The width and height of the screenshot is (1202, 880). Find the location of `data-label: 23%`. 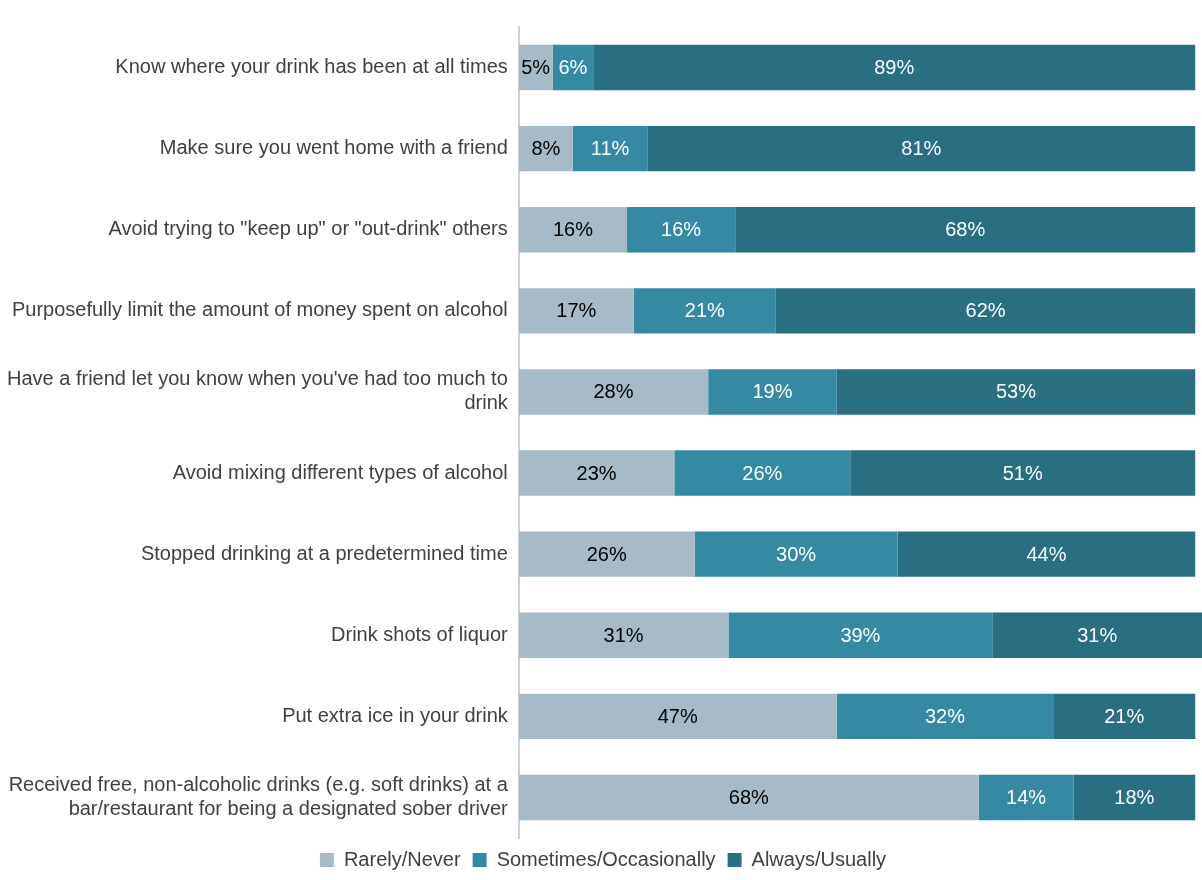

data-label: 23% is located at coordinates (596, 472).